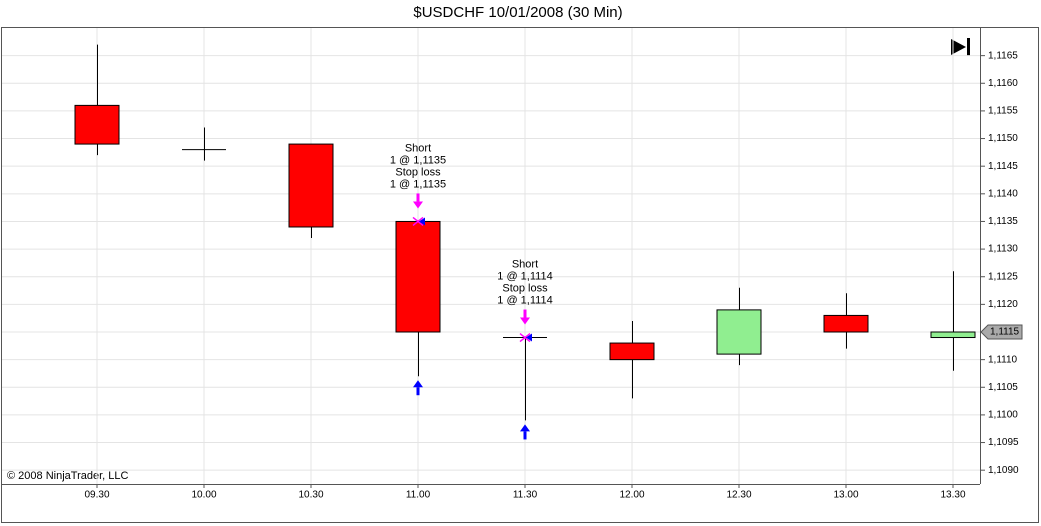 This screenshot has width=1041, height=526. Describe the element at coordinates (310, 495) in the screenshot. I see `x-tick-label: 10.30` at that location.